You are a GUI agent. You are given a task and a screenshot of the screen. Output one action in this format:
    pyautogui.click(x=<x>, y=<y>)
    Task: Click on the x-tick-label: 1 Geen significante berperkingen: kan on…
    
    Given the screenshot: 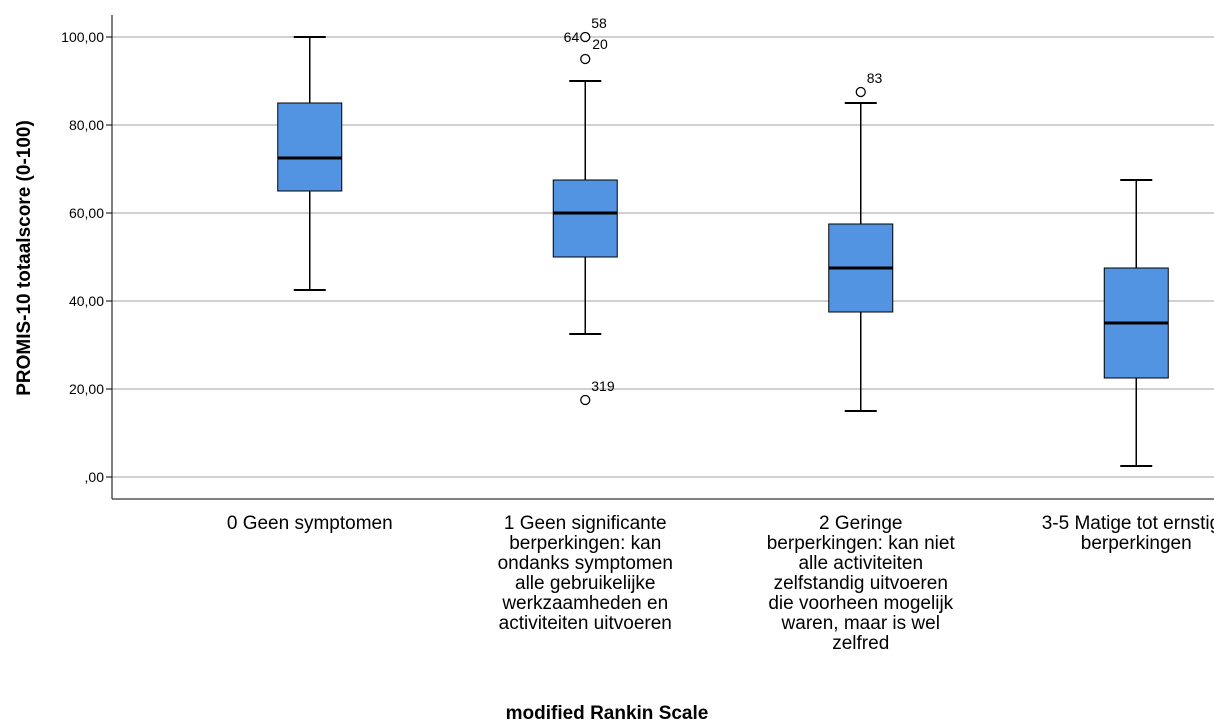 What is the action you would take?
    pyautogui.click(x=585, y=573)
    